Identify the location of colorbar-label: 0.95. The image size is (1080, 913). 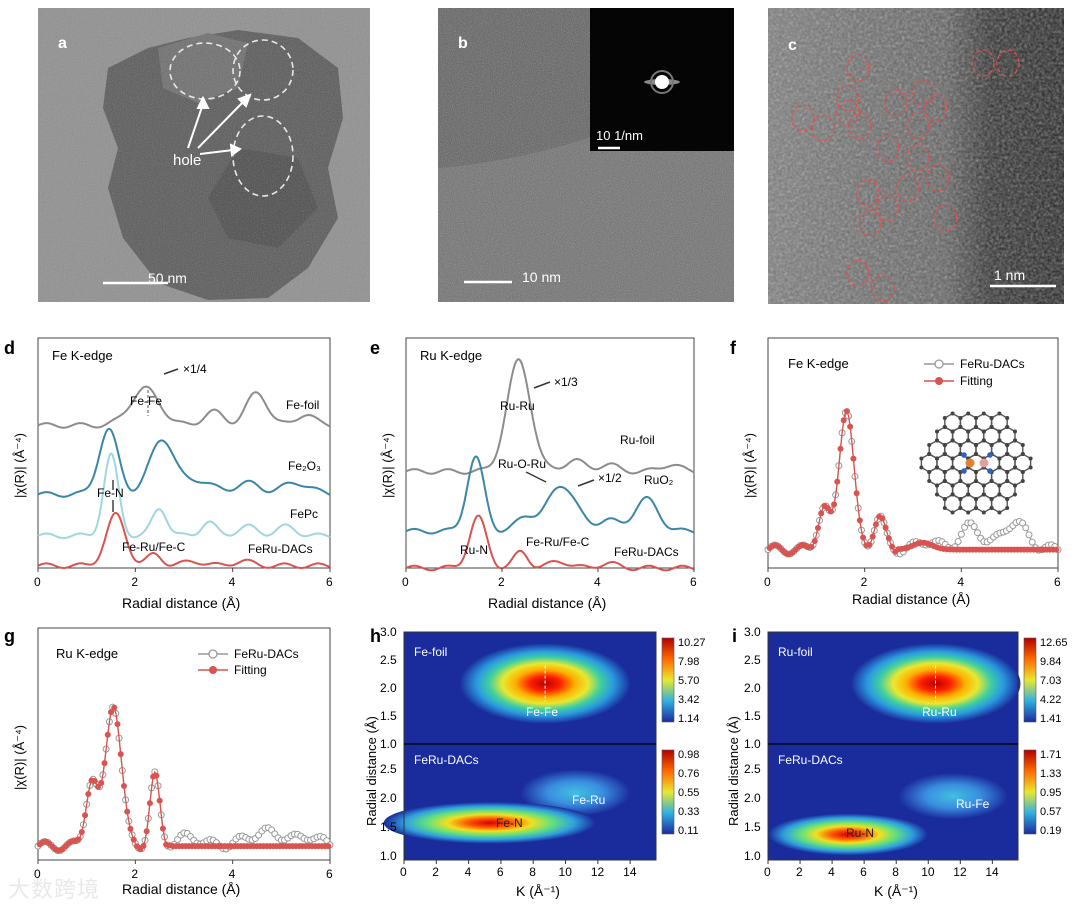
(1050, 793).